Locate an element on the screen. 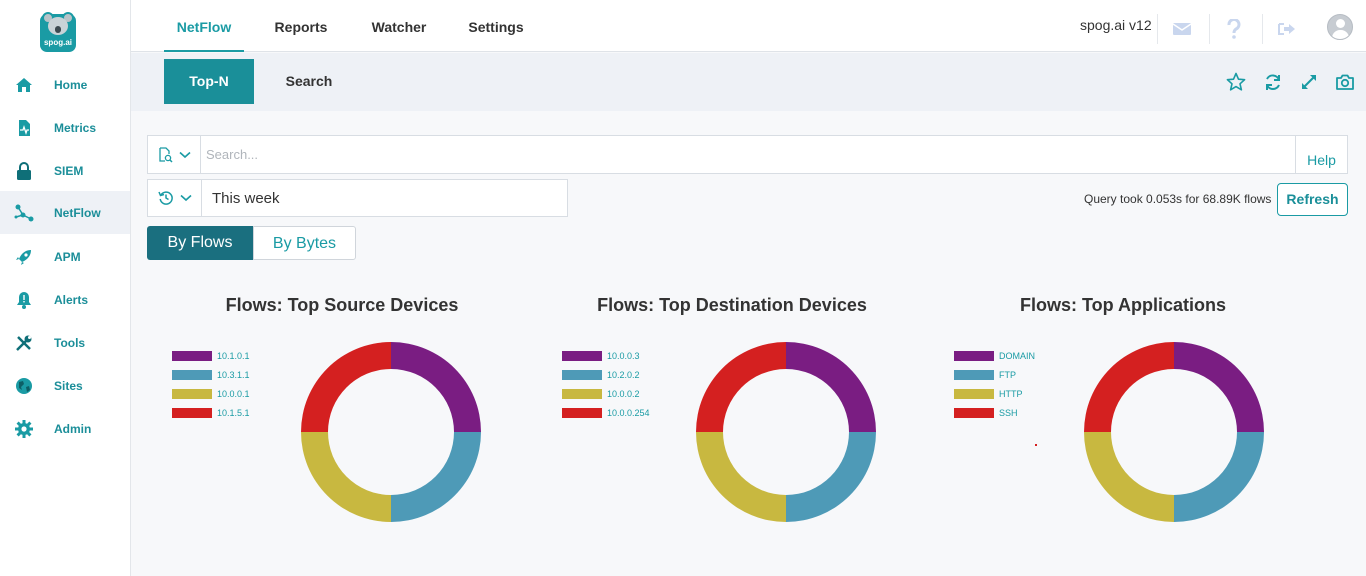 Image resolution: width=1366 pixels, height=576 pixels. legend-item: 10.3.1.1 is located at coordinates (211, 375).